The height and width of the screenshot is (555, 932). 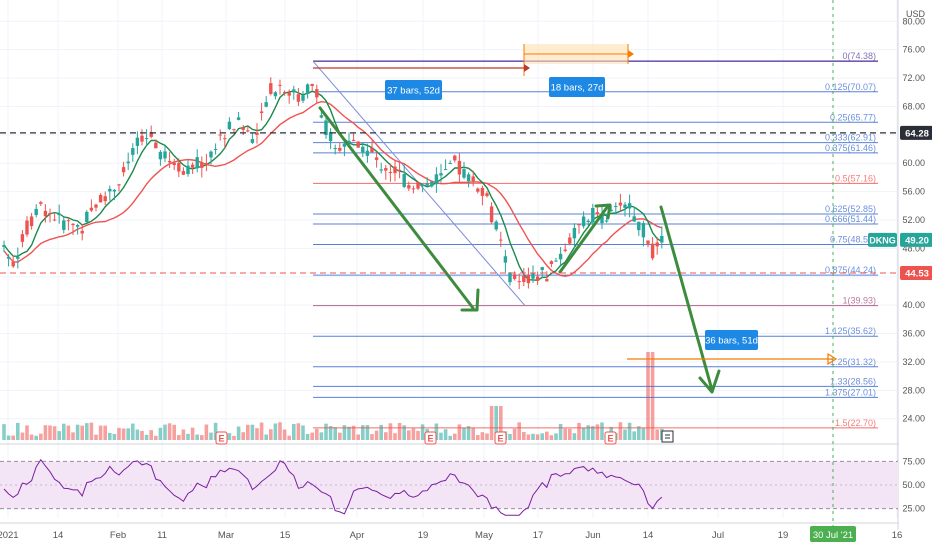 I want to click on flag-marker, so click(x=667, y=436).